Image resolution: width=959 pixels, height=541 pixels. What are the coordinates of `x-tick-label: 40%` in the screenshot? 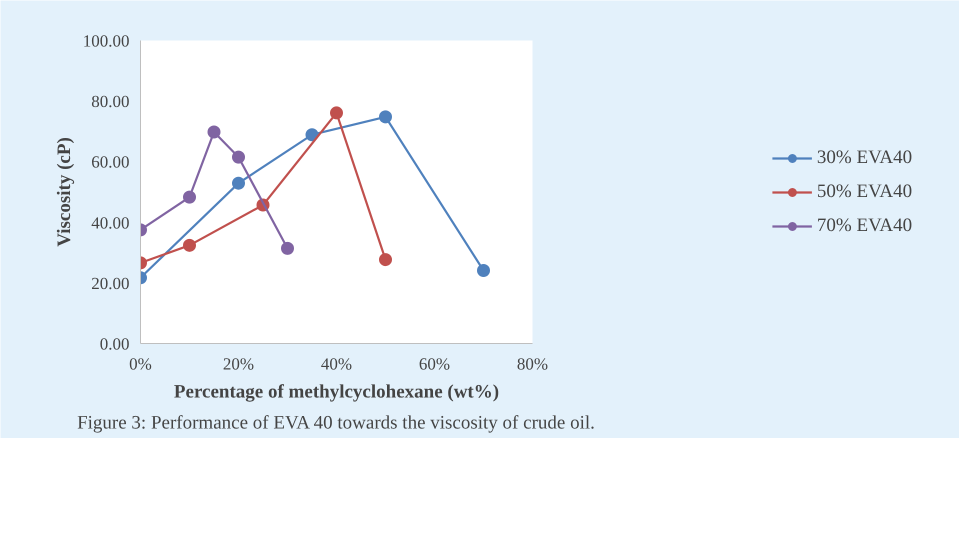 It's located at (336, 364).